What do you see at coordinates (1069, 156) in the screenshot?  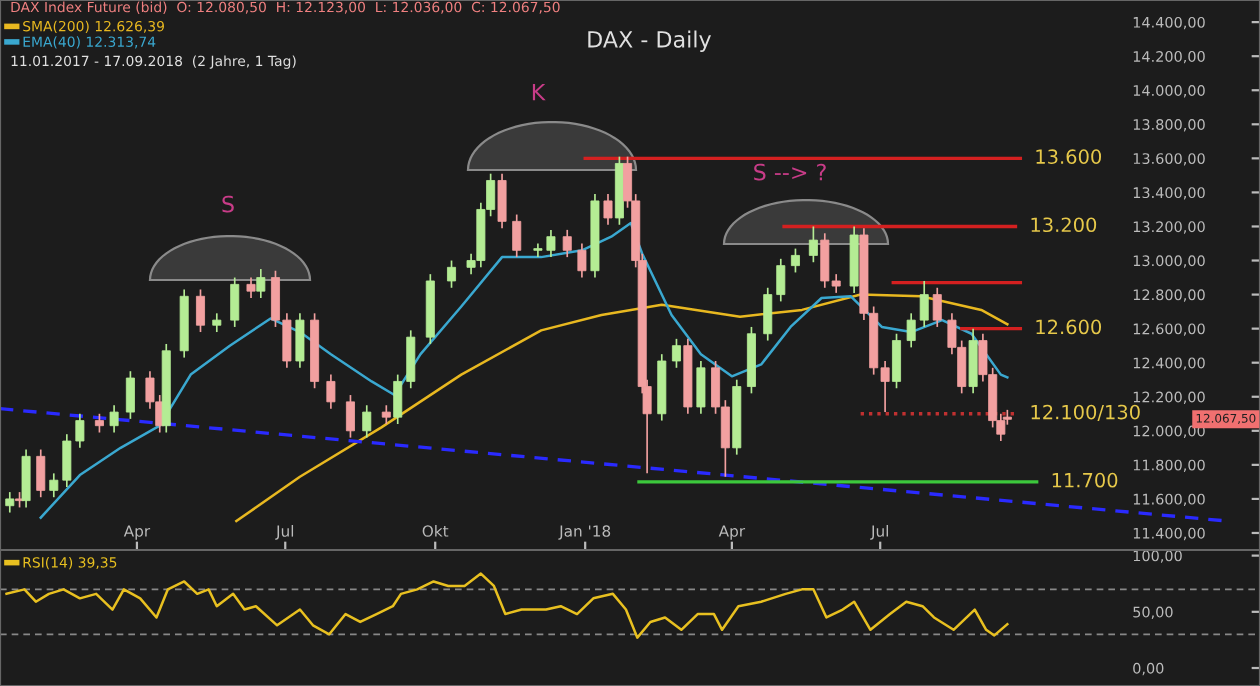 I see `series-label: 13.600` at bounding box center [1069, 156].